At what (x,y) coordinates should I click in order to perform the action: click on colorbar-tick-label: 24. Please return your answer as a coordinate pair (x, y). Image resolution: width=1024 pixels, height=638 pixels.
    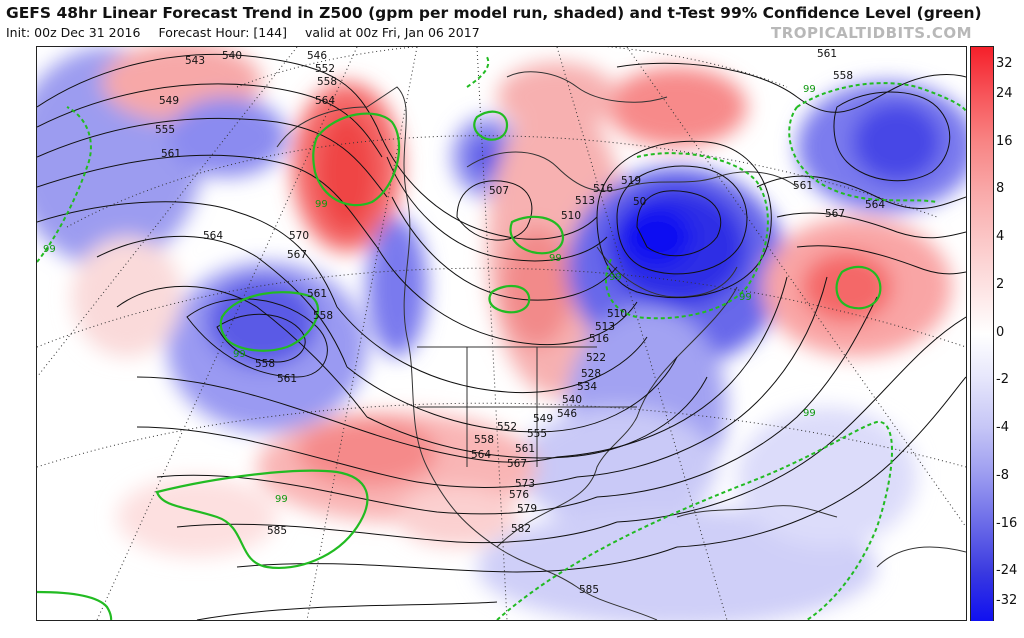
    Looking at the image, I should click on (1004, 93).